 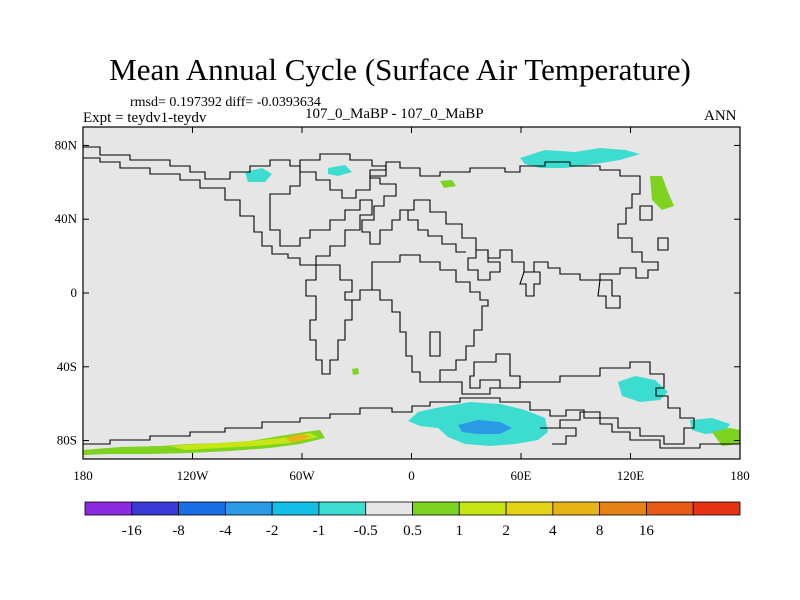 What do you see at coordinates (319, 531) in the screenshot?
I see `colorbar-label: -1` at bounding box center [319, 531].